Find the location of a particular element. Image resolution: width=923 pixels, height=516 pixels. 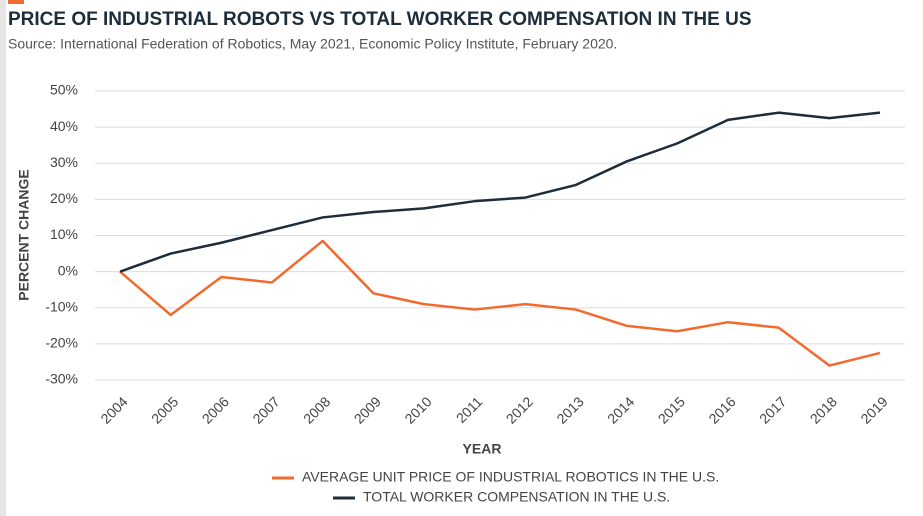

y-tick-label: -30% is located at coordinates (61, 379).